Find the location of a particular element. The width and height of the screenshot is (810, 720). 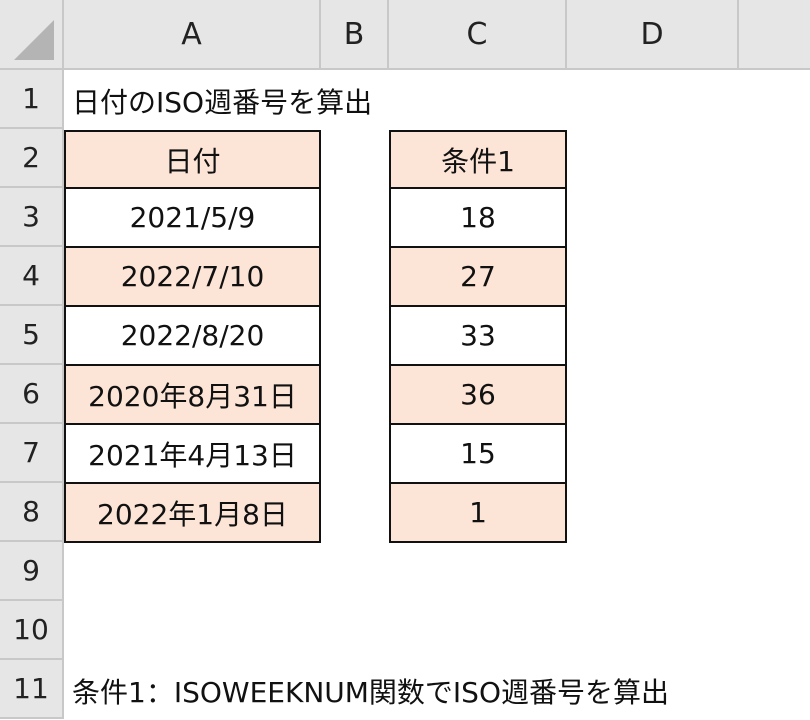

date-cell: 2021年4月13日 is located at coordinates (192, 453).